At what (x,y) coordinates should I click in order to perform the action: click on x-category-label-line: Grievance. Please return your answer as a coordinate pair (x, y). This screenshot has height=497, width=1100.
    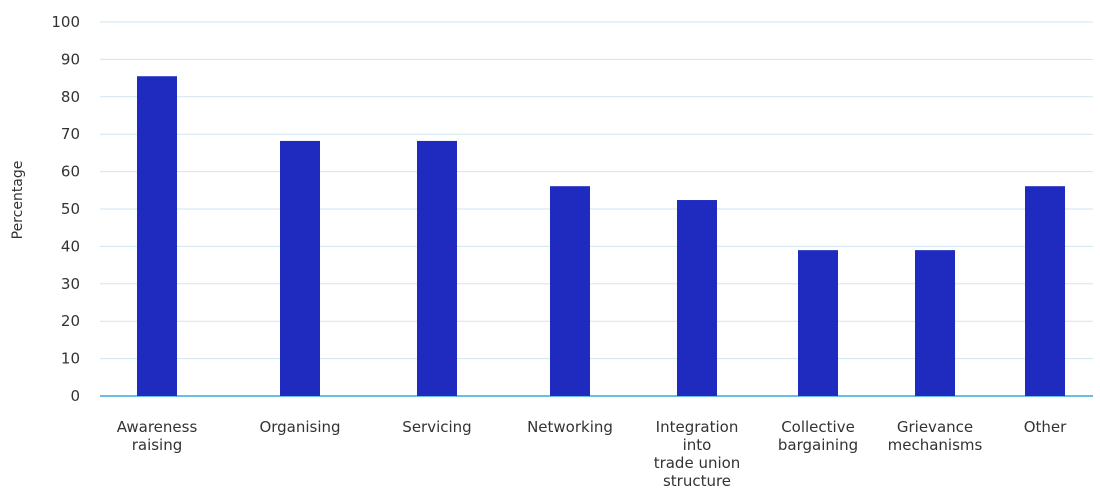
    Looking at the image, I should click on (935, 427).